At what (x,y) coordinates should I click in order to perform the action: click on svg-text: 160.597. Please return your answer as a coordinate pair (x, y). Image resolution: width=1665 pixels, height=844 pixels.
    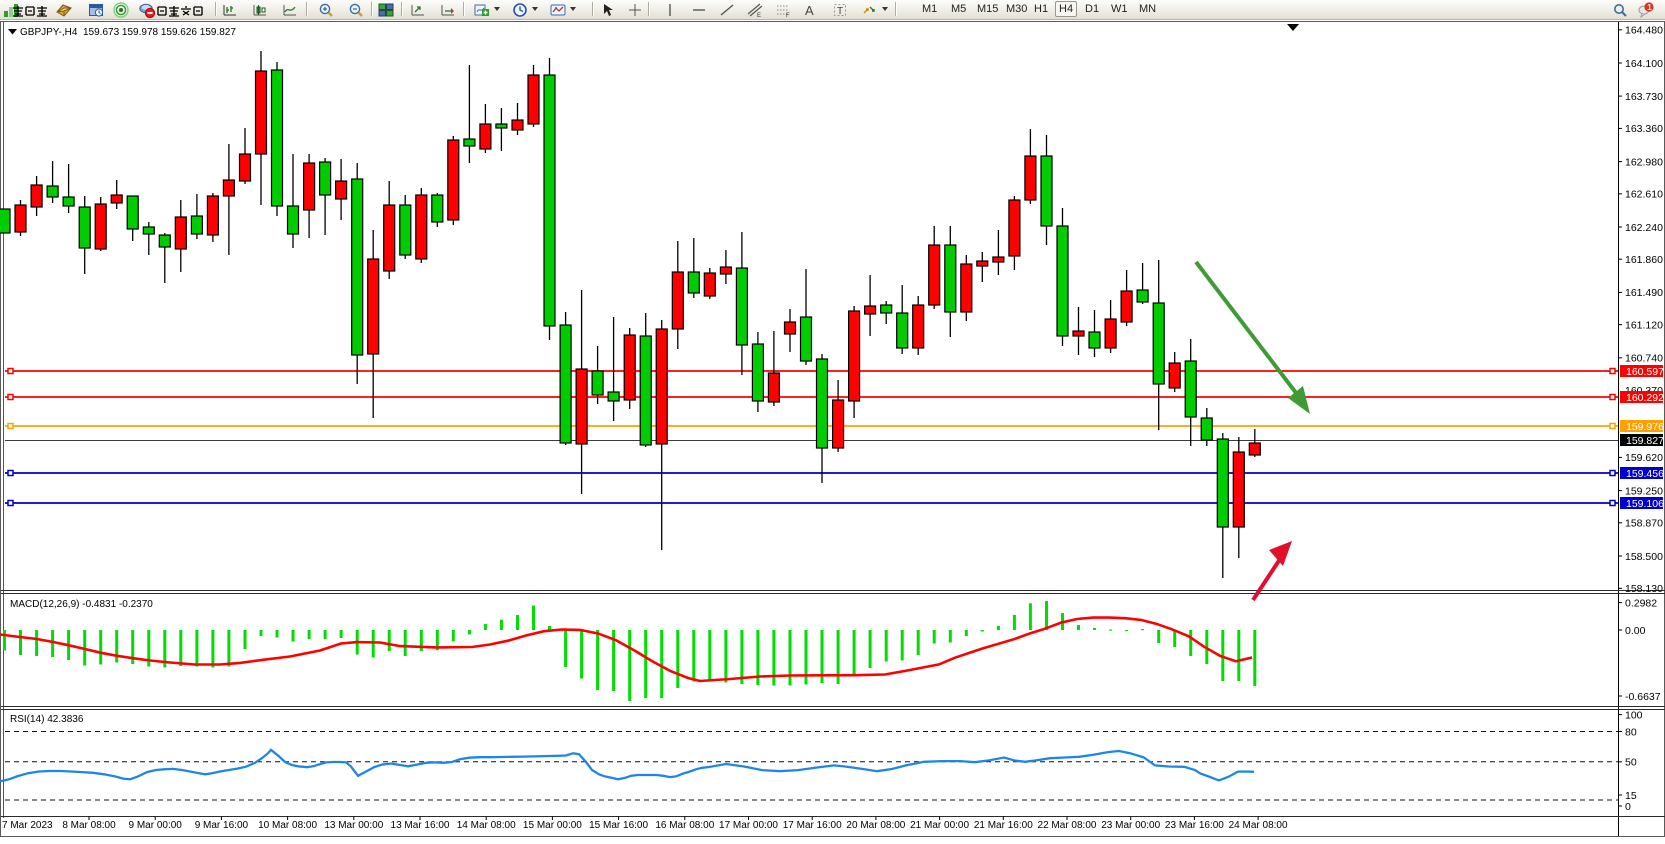
    Looking at the image, I should click on (1645, 372).